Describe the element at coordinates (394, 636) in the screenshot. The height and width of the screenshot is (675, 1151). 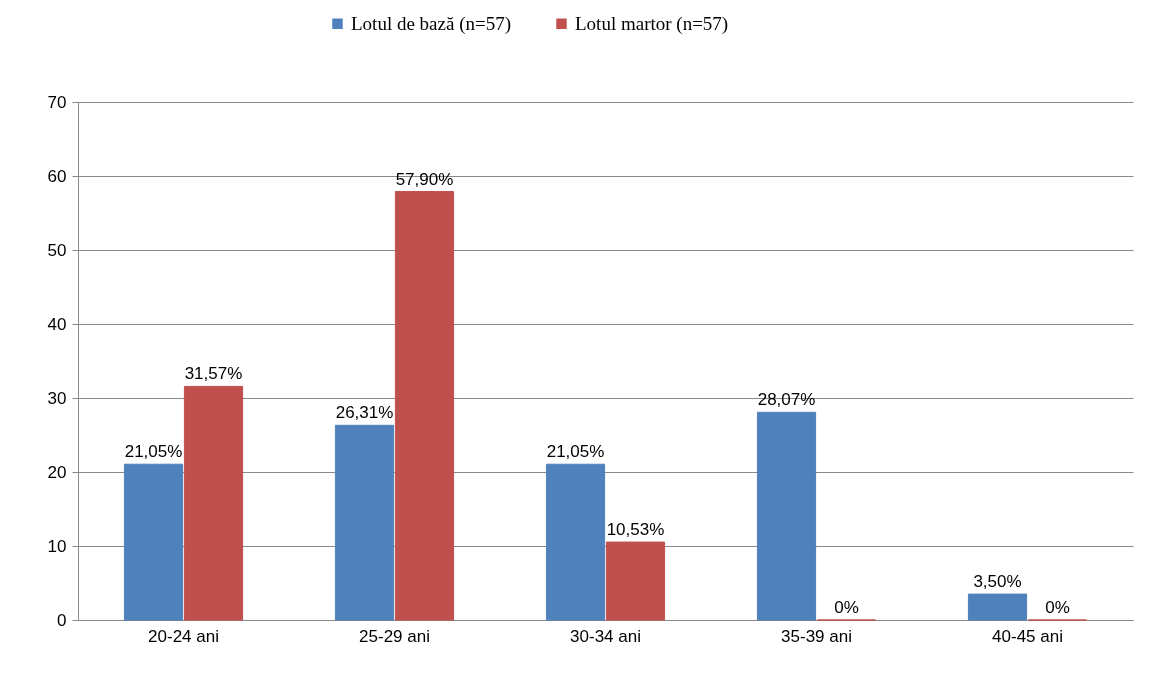
I see `x-tick-label: 25-29 ani` at that location.